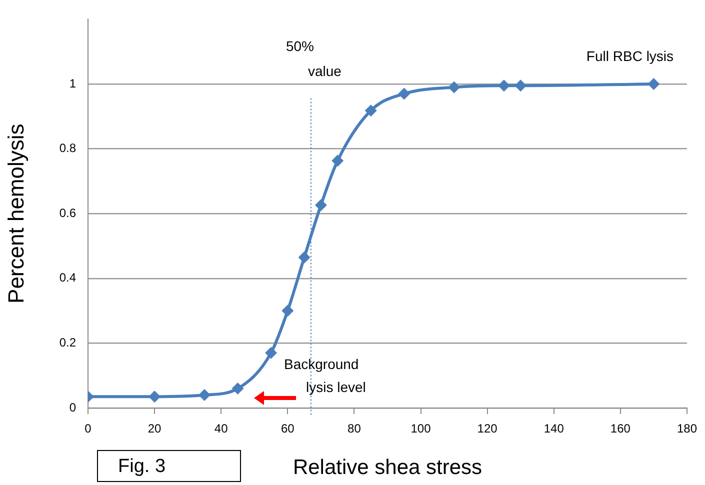  I want to click on x-tick-label: 40, so click(221, 429).